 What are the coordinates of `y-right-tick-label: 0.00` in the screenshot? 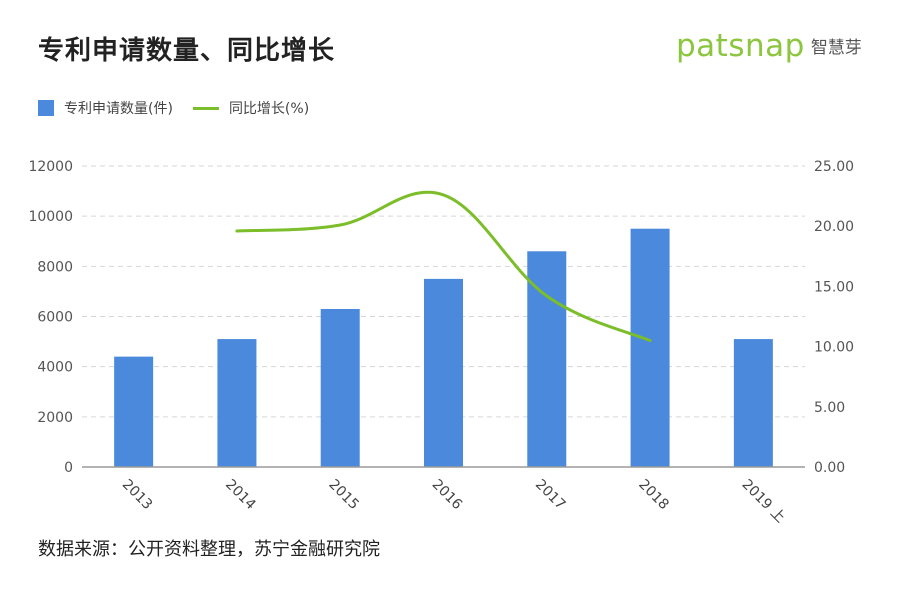 It's located at (829, 468).